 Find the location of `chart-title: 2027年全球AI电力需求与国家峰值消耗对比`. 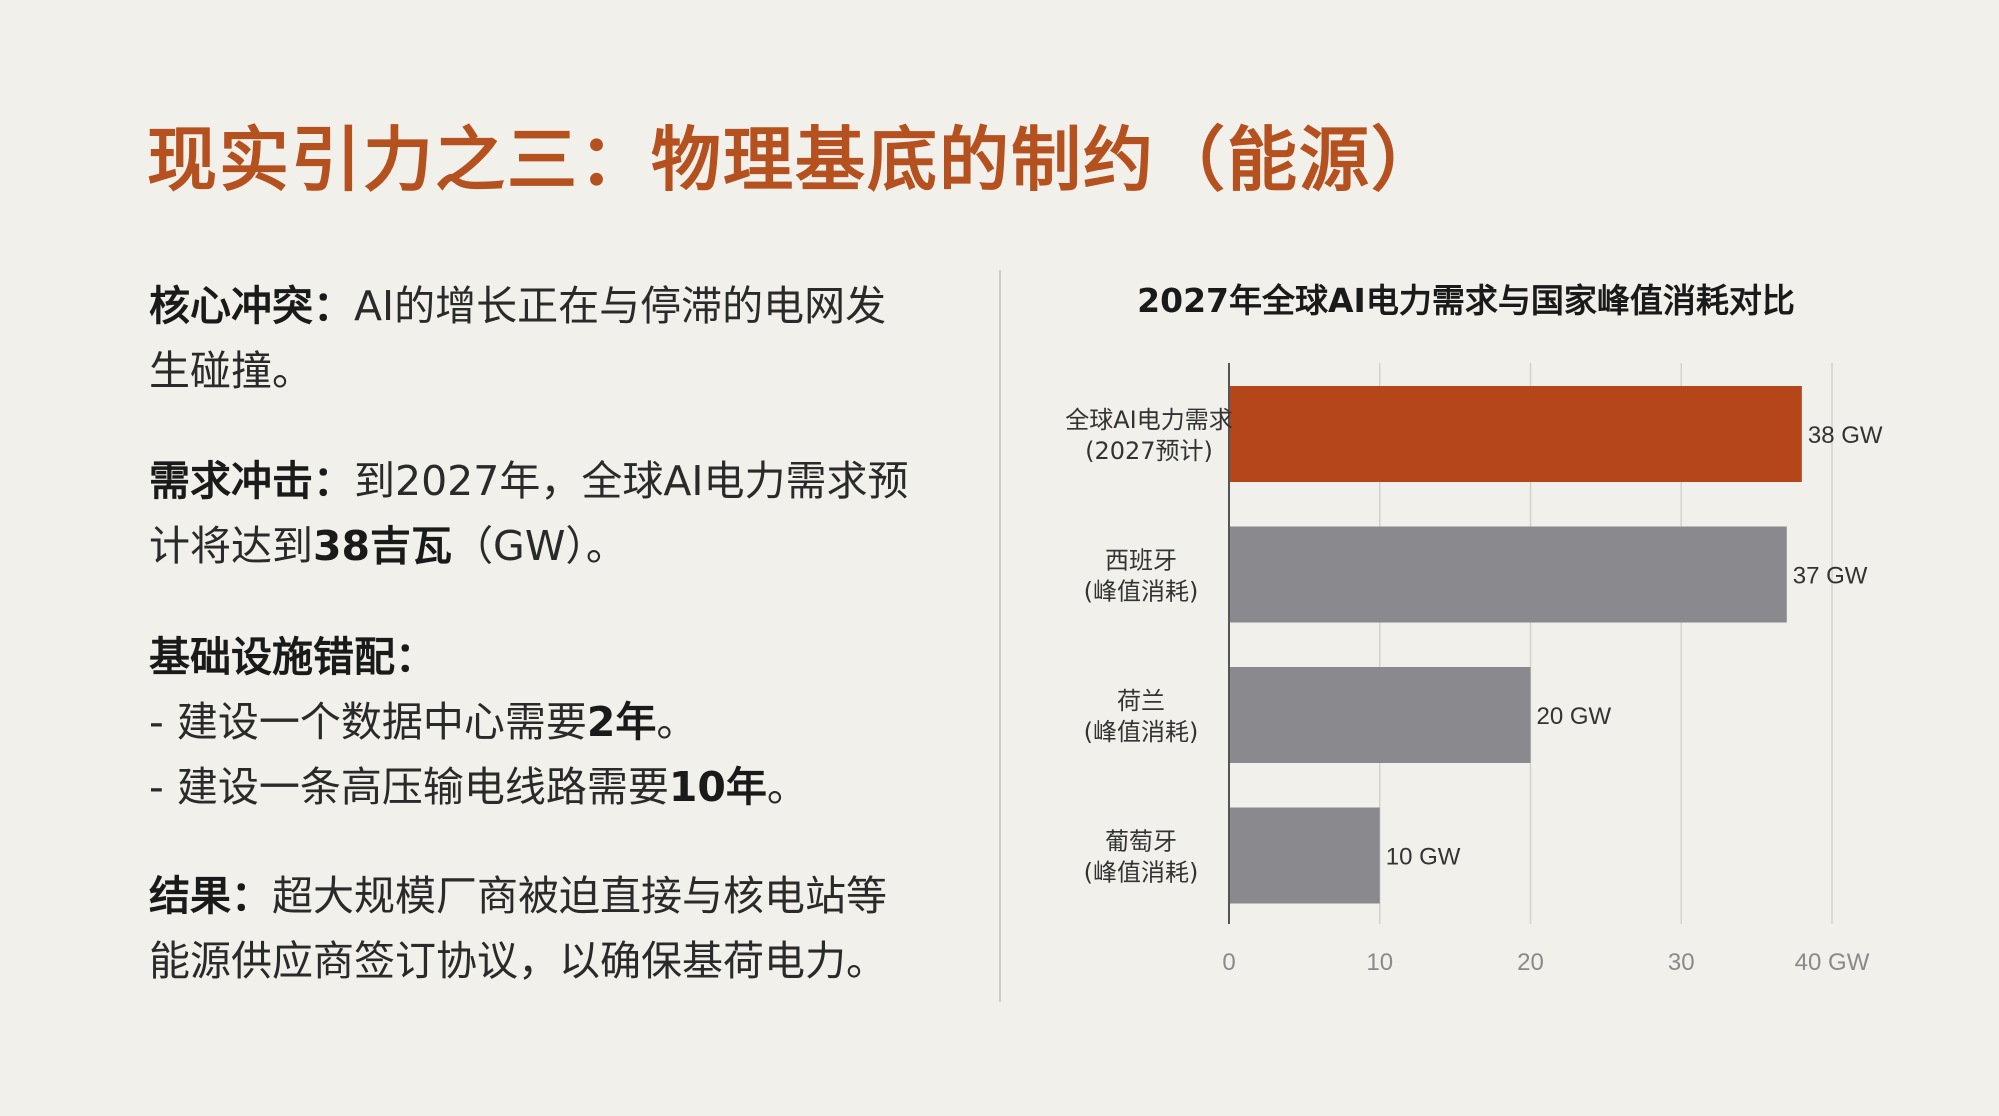

chart-title: 2027年全球AI电力需求与国家峰值消耗对比 is located at coordinates (1466, 300).